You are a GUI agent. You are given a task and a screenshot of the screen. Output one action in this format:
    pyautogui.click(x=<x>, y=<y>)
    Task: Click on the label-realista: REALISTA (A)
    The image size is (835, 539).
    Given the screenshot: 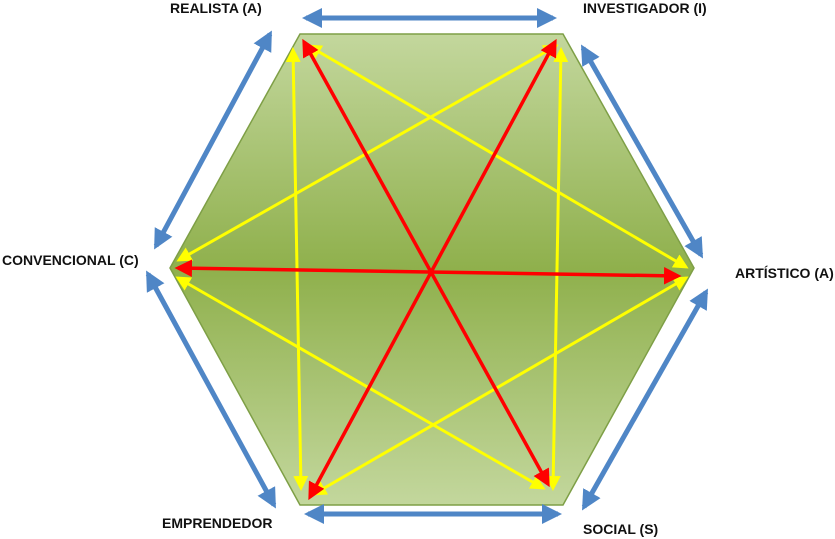 What is the action you would take?
    pyautogui.click(x=216, y=8)
    